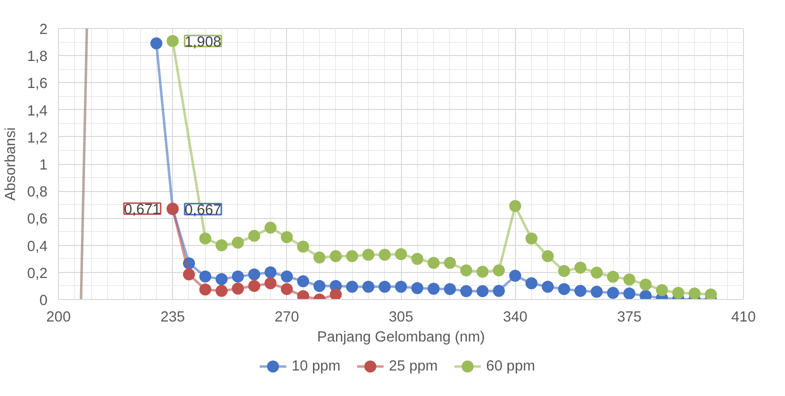 Image resolution: width=785 pixels, height=396 pixels. I want to click on legend-label: 10 ppm, so click(316, 366).